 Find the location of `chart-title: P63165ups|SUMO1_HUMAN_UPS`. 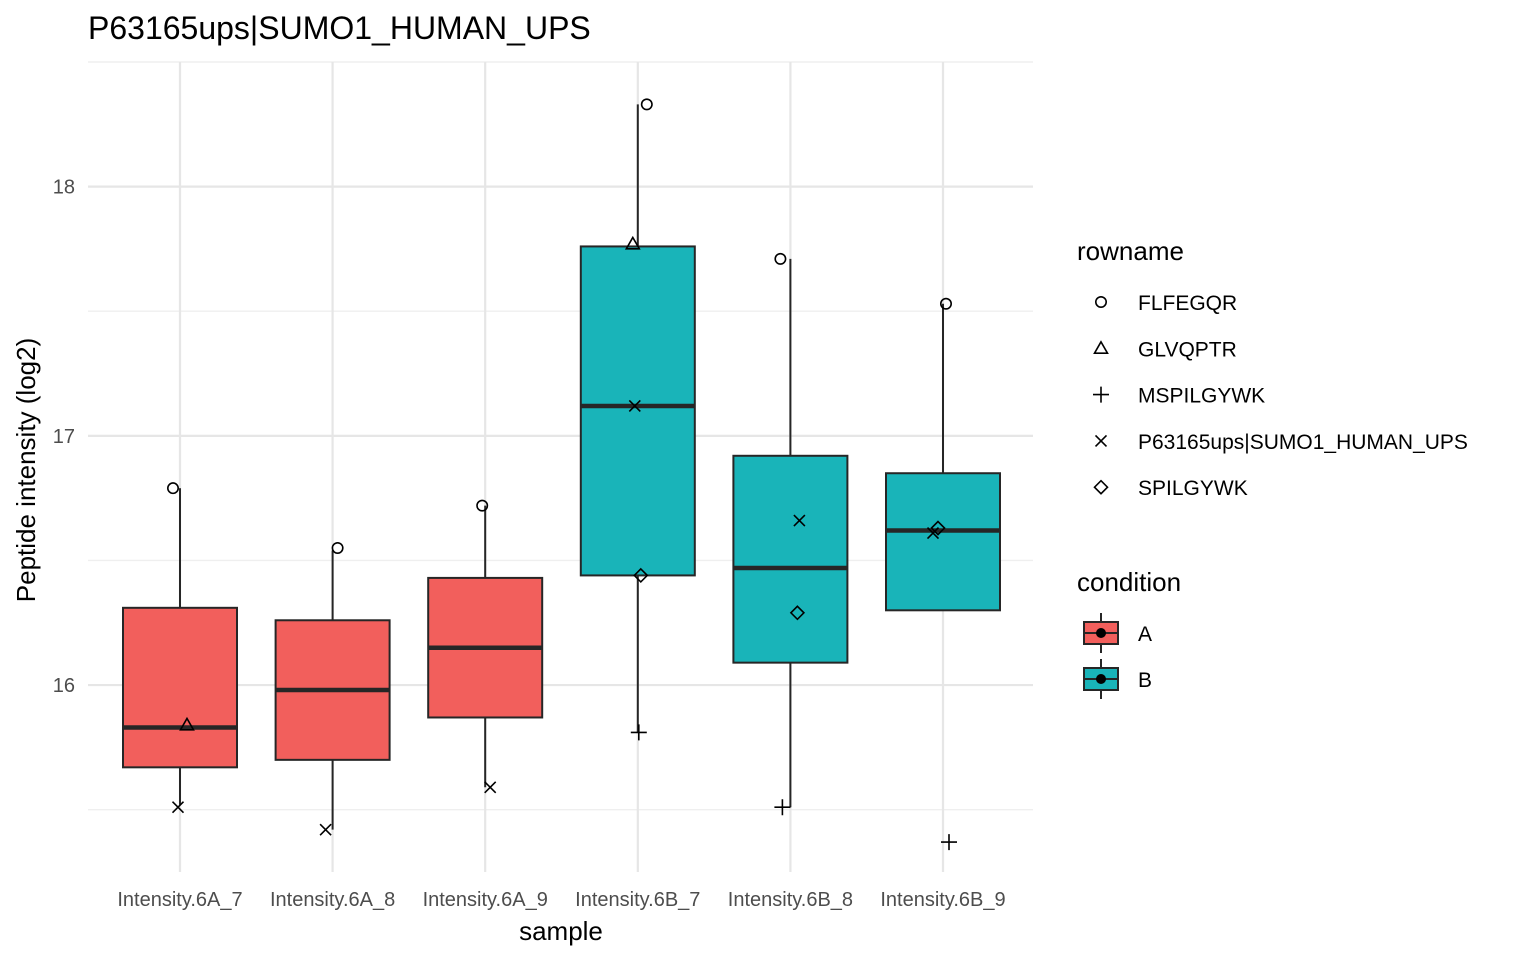

chart-title: P63165ups|SUMO1_HUMAN_UPS is located at coordinates (339, 28).